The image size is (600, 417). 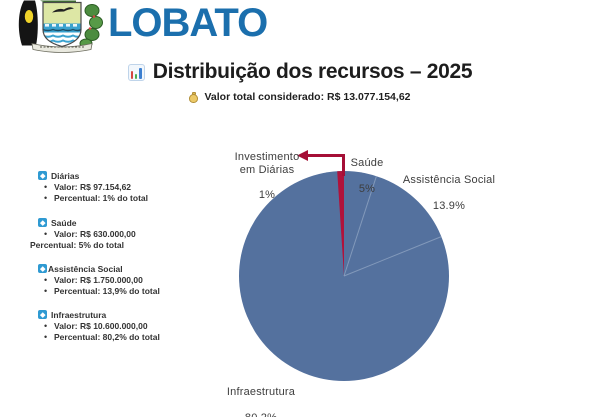 I want to click on legend-group-label: Diárias, so click(x=65, y=175).